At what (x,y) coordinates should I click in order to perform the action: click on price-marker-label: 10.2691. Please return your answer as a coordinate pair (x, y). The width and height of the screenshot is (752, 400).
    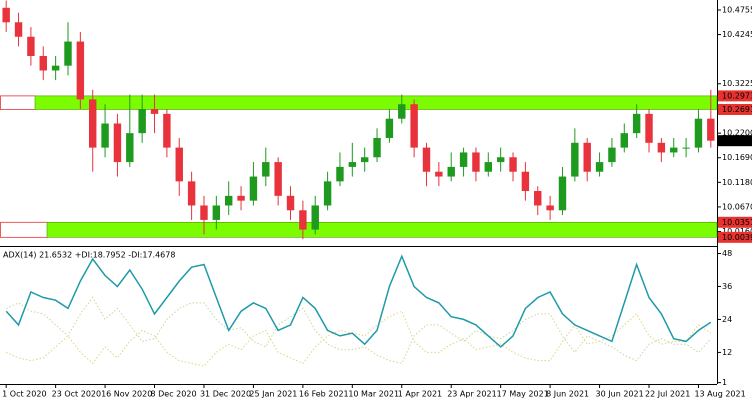
    Looking at the image, I should click on (737, 109).